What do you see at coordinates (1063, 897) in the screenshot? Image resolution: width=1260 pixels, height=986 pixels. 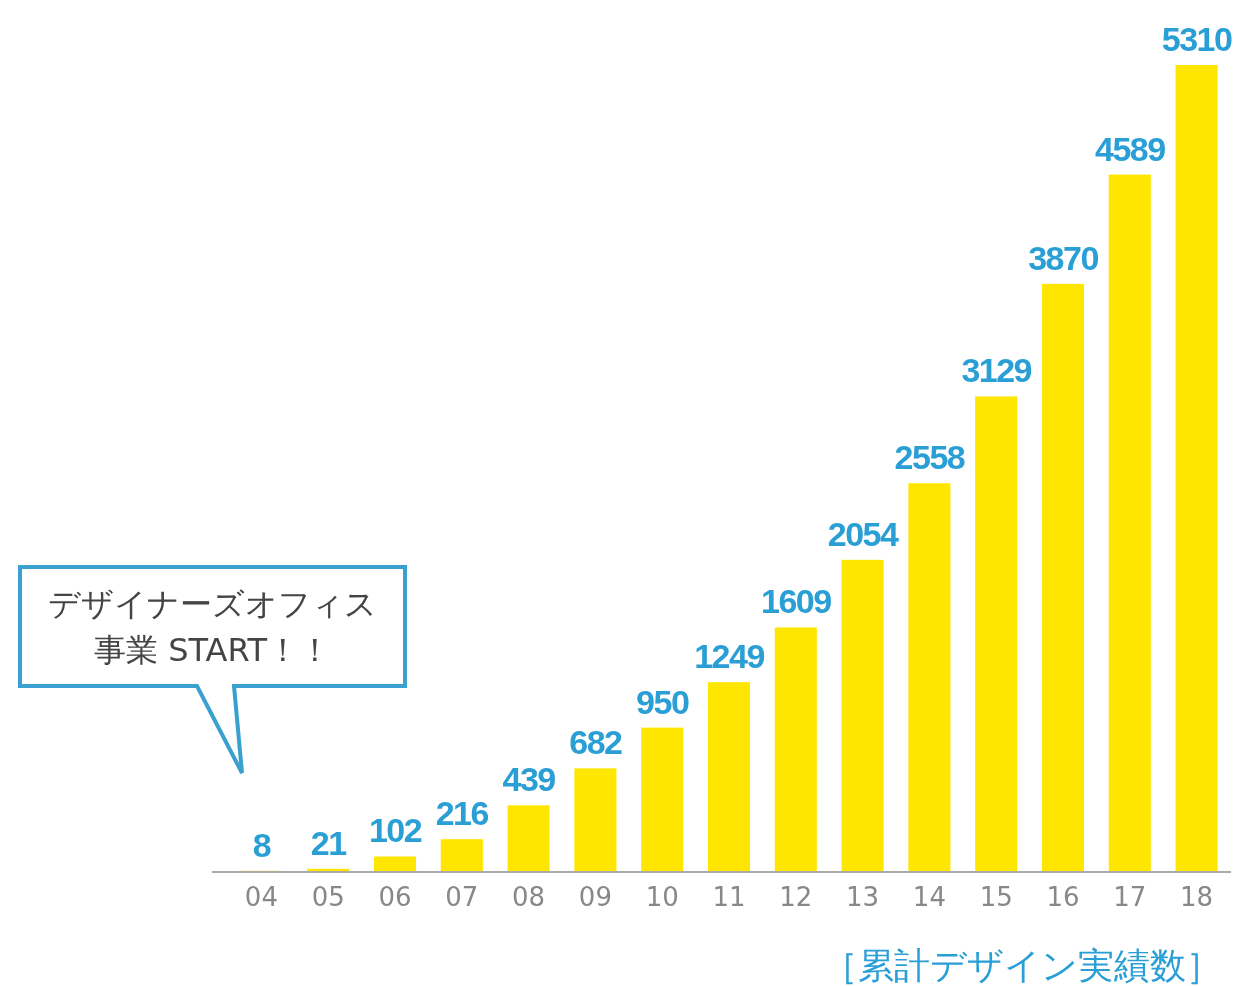 I see `x-tick-label: 16` at bounding box center [1063, 897].